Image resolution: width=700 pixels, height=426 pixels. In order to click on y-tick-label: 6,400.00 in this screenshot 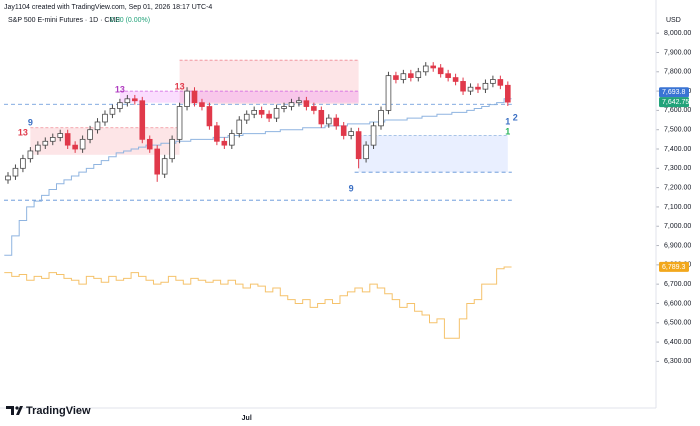, I will do `click(677, 342)`.